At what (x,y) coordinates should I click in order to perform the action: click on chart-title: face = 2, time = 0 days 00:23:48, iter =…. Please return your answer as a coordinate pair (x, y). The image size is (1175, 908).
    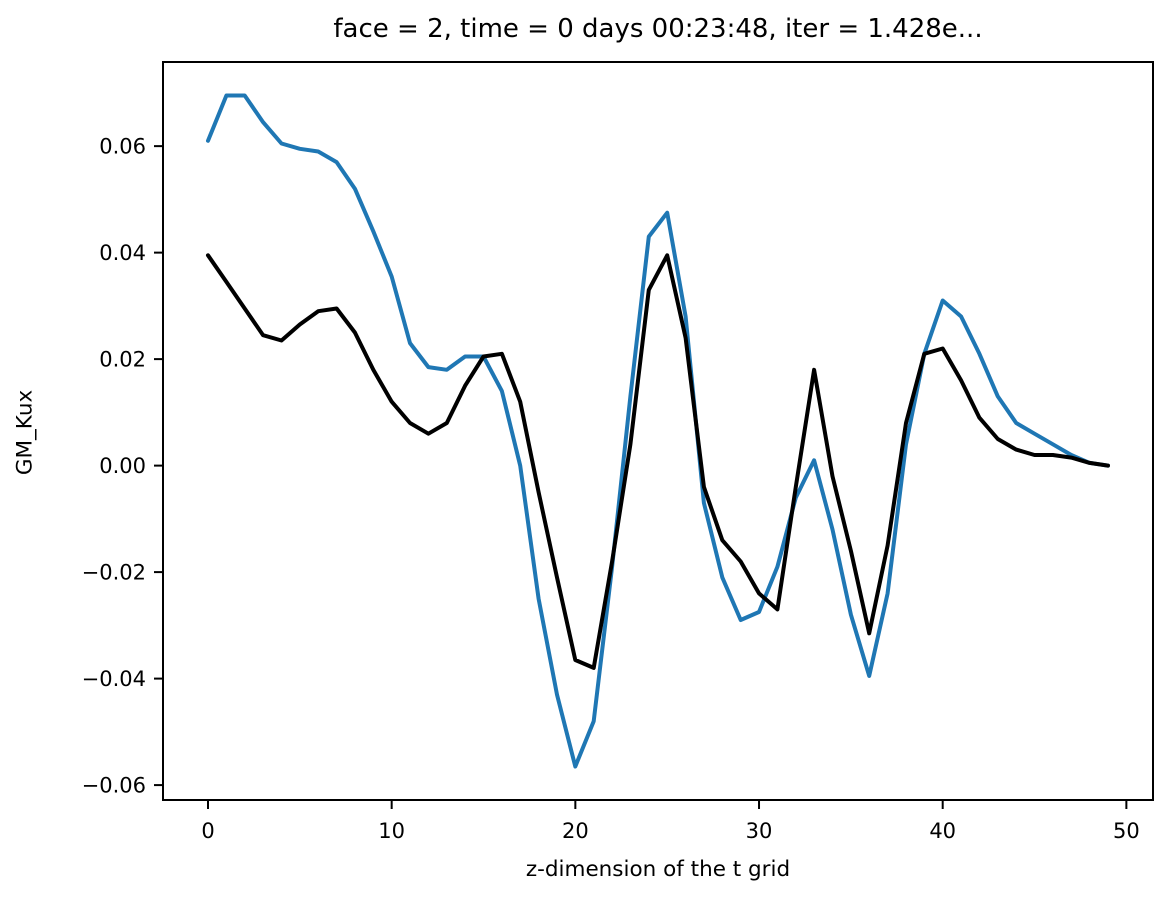
    Looking at the image, I should click on (658, 29).